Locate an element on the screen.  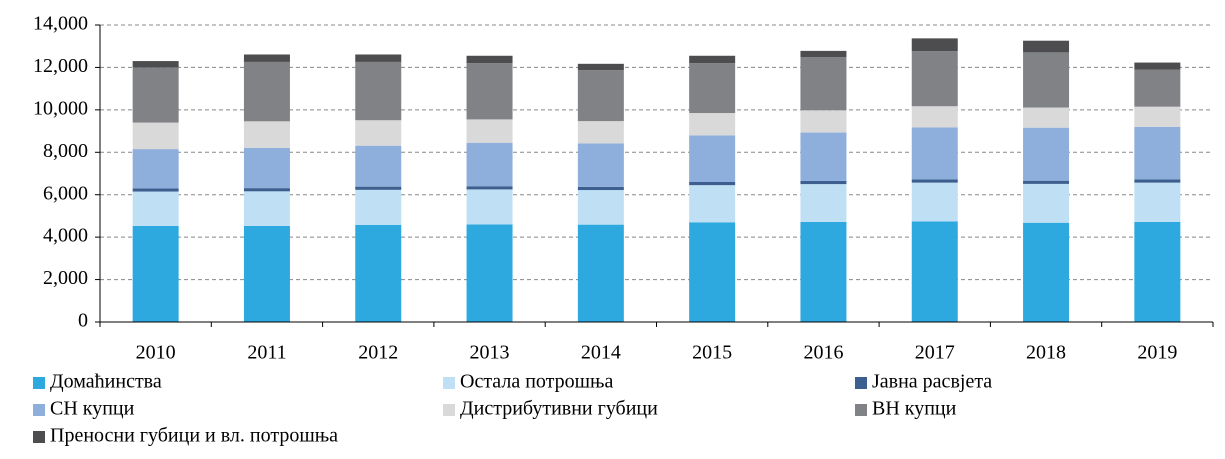
legend-label: Остала потрошња is located at coordinates (537, 382).